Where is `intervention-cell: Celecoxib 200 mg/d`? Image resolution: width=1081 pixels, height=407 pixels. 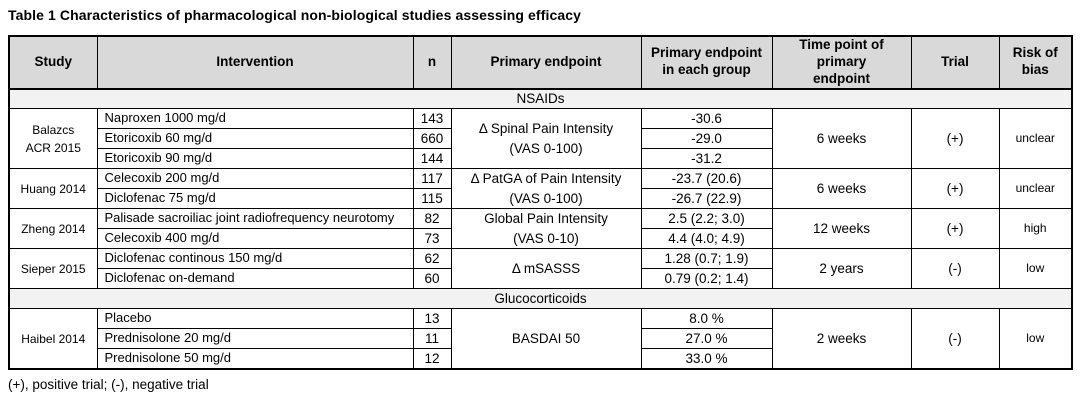
intervention-cell: Celecoxib 200 mg/d is located at coordinates (255, 179).